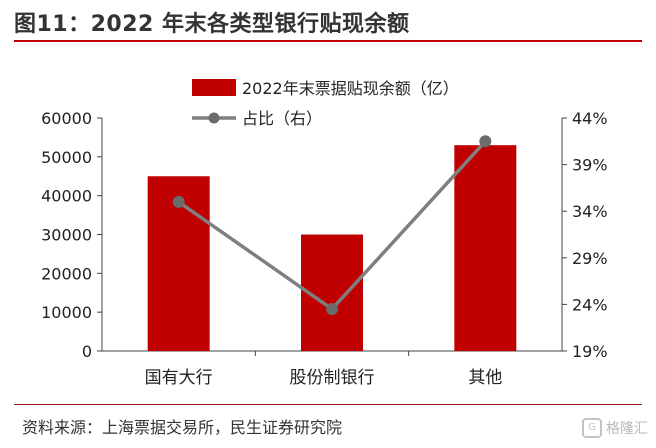 The width and height of the screenshot is (656, 448). I want to click on y-left-tick-label: 10000, so click(66, 312).